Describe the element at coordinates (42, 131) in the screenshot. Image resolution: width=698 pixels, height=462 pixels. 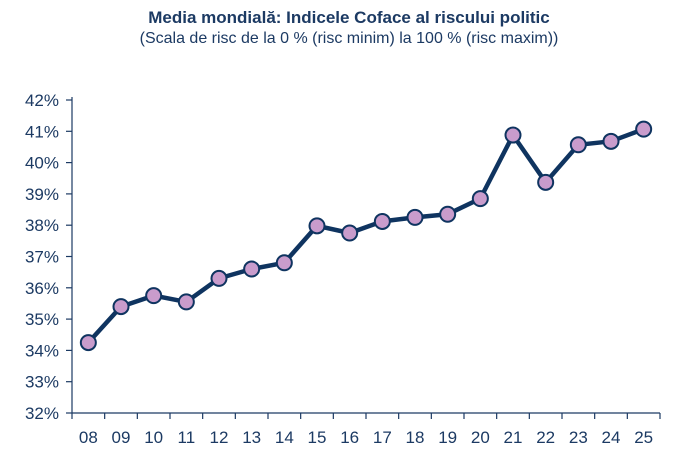
I see `y-tick-label: 41%` at that location.